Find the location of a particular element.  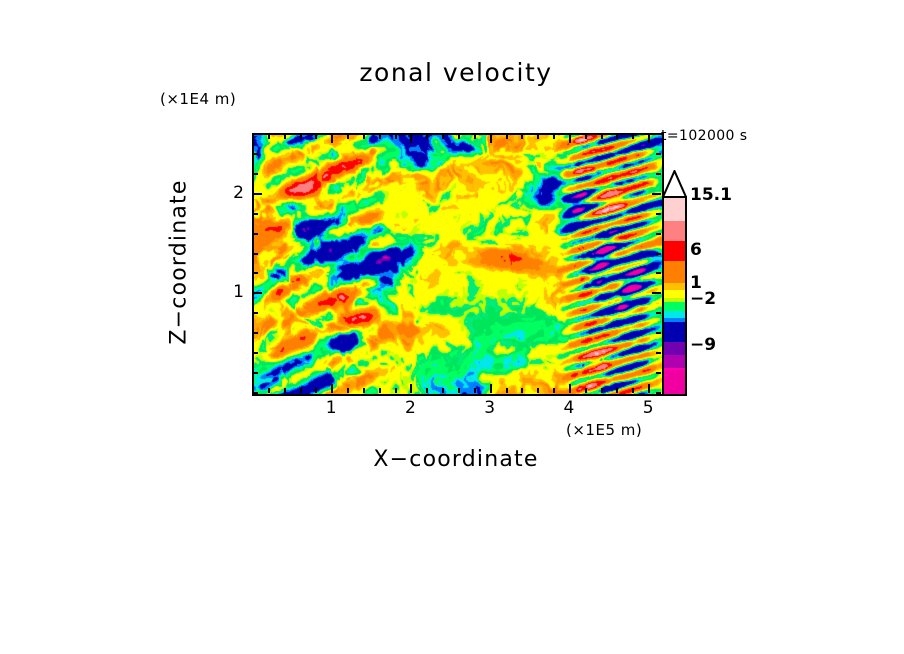

y-tick-label: 1 is located at coordinates (238, 292).